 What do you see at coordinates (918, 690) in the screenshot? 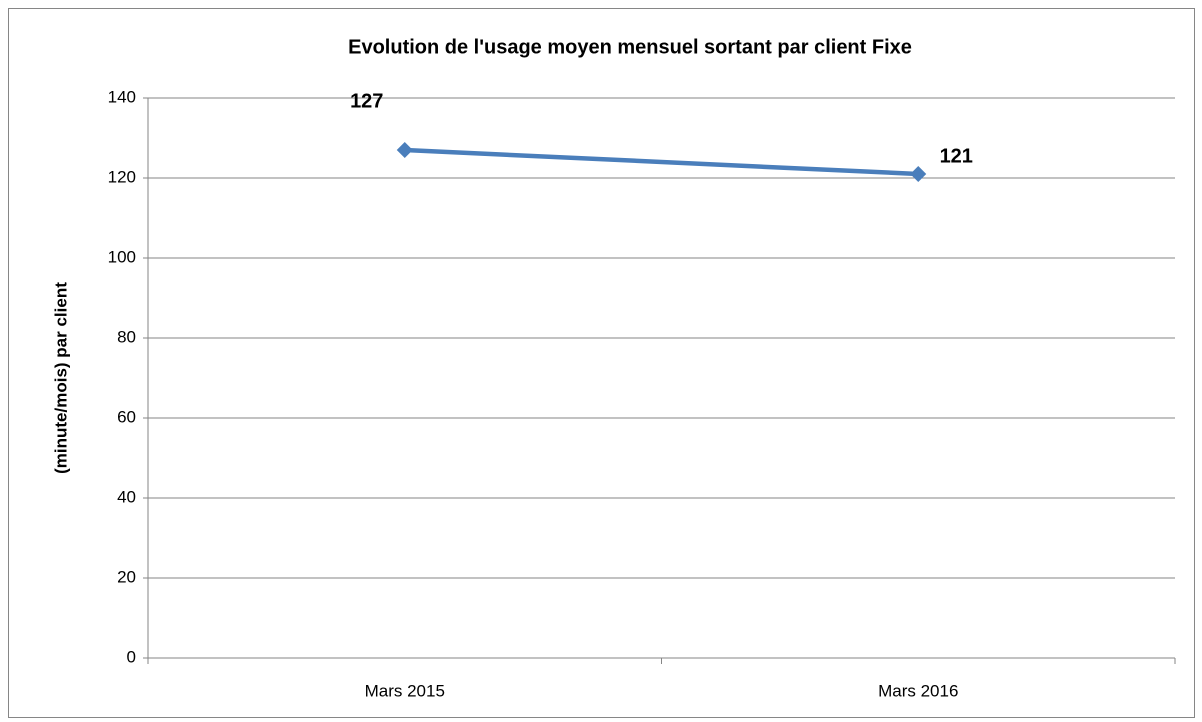
I see `x-tick-label: Mars 2016` at bounding box center [918, 690].